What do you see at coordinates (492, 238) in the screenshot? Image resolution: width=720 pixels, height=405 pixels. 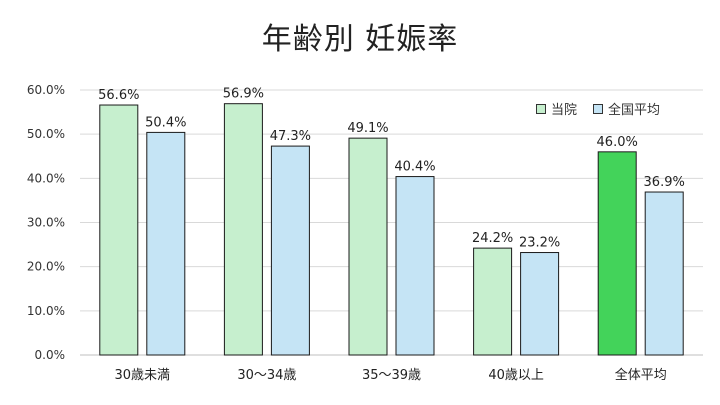 I see `data-label: 24.2%` at bounding box center [492, 238].